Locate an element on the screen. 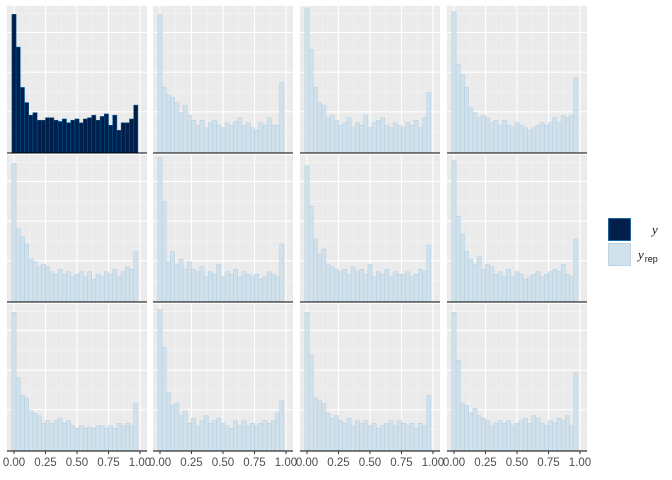 The height and width of the screenshot is (480, 672). x-tick-label: 0.50 is located at coordinates (223, 463).